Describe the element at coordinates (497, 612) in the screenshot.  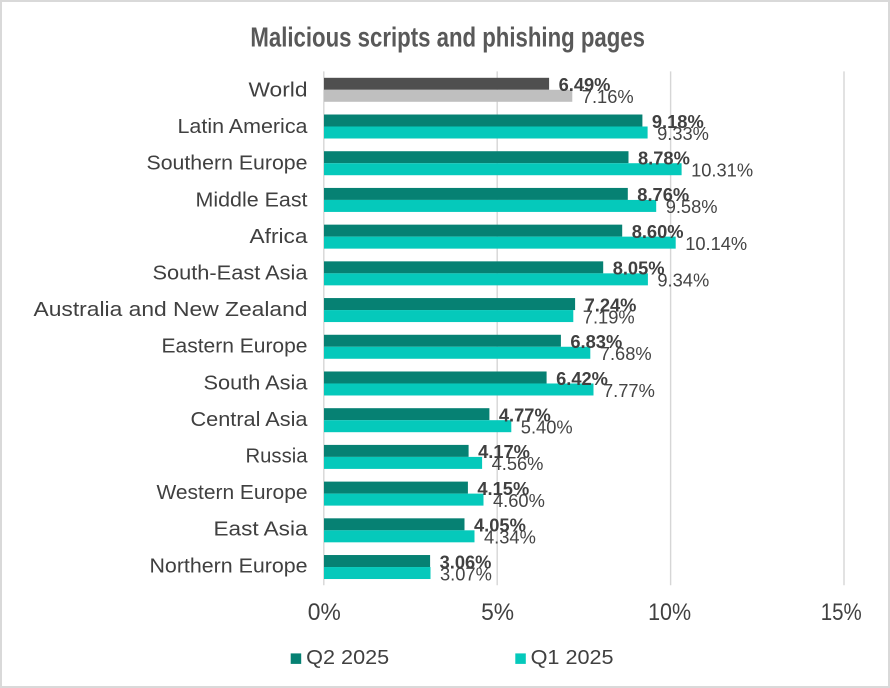
I see `svg-text: 5%` at that location.